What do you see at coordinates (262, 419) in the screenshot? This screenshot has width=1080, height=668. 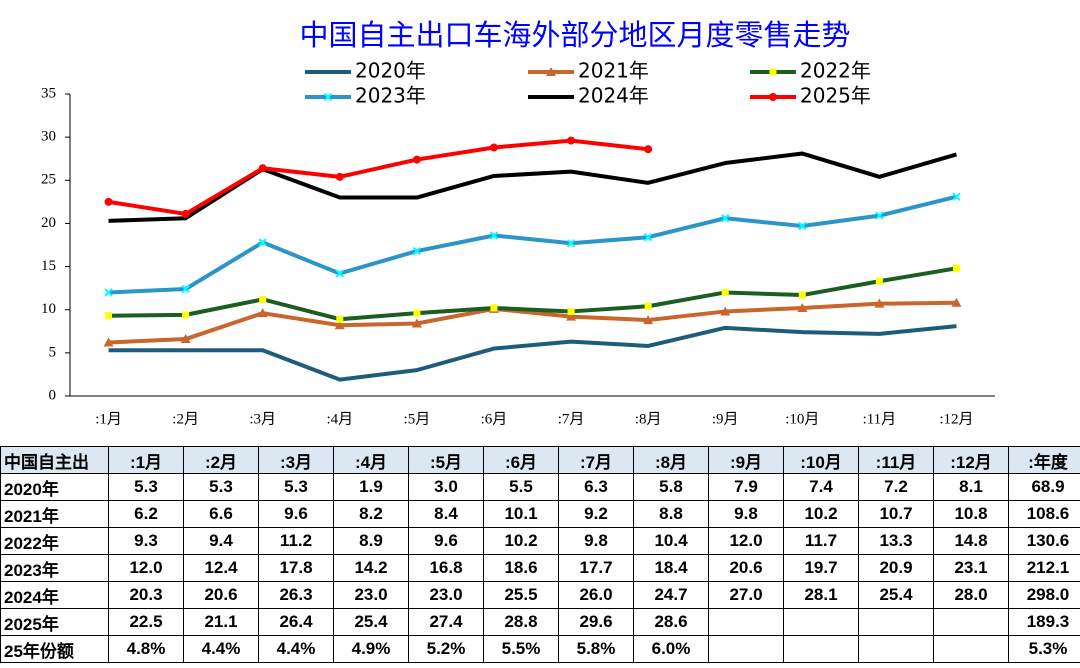 I see `x-tick-label: :3月` at bounding box center [262, 419].